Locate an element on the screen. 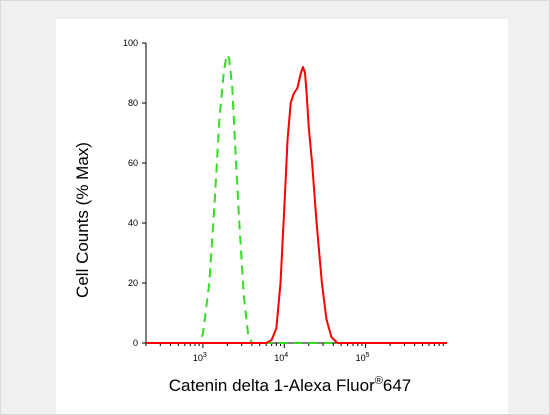 The width and height of the screenshot is (550, 415). x-tick-label-exponent: 3 is located at coordinates (205, 355).